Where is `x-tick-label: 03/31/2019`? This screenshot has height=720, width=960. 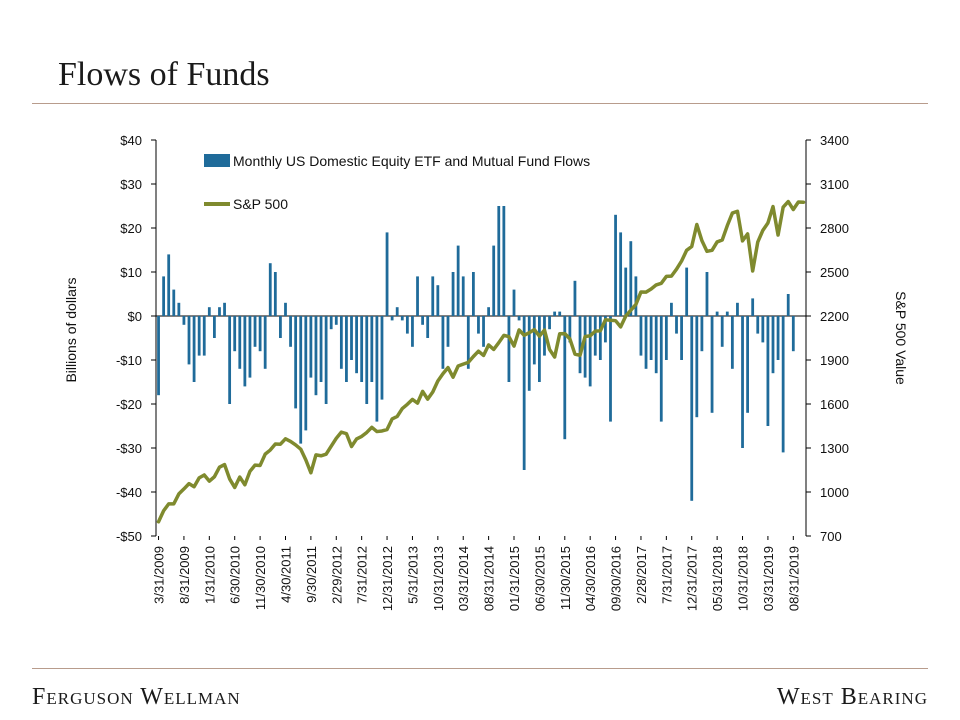 x-tick-label: 03/31/2019 is located at coordinates (768, 578).